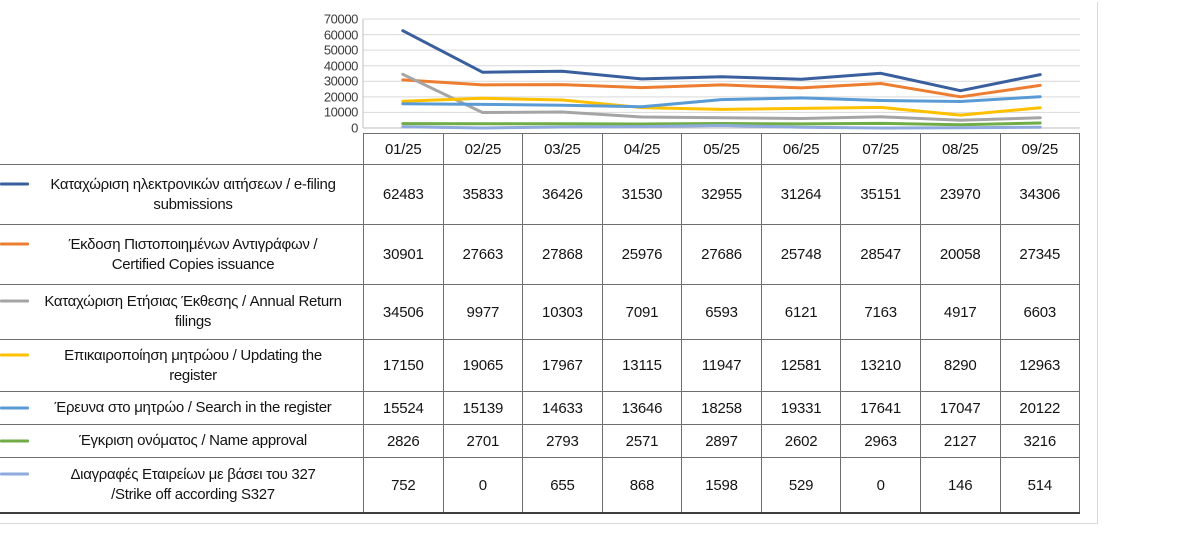  I want to click on value-cell: 14633, so click(562, 408).